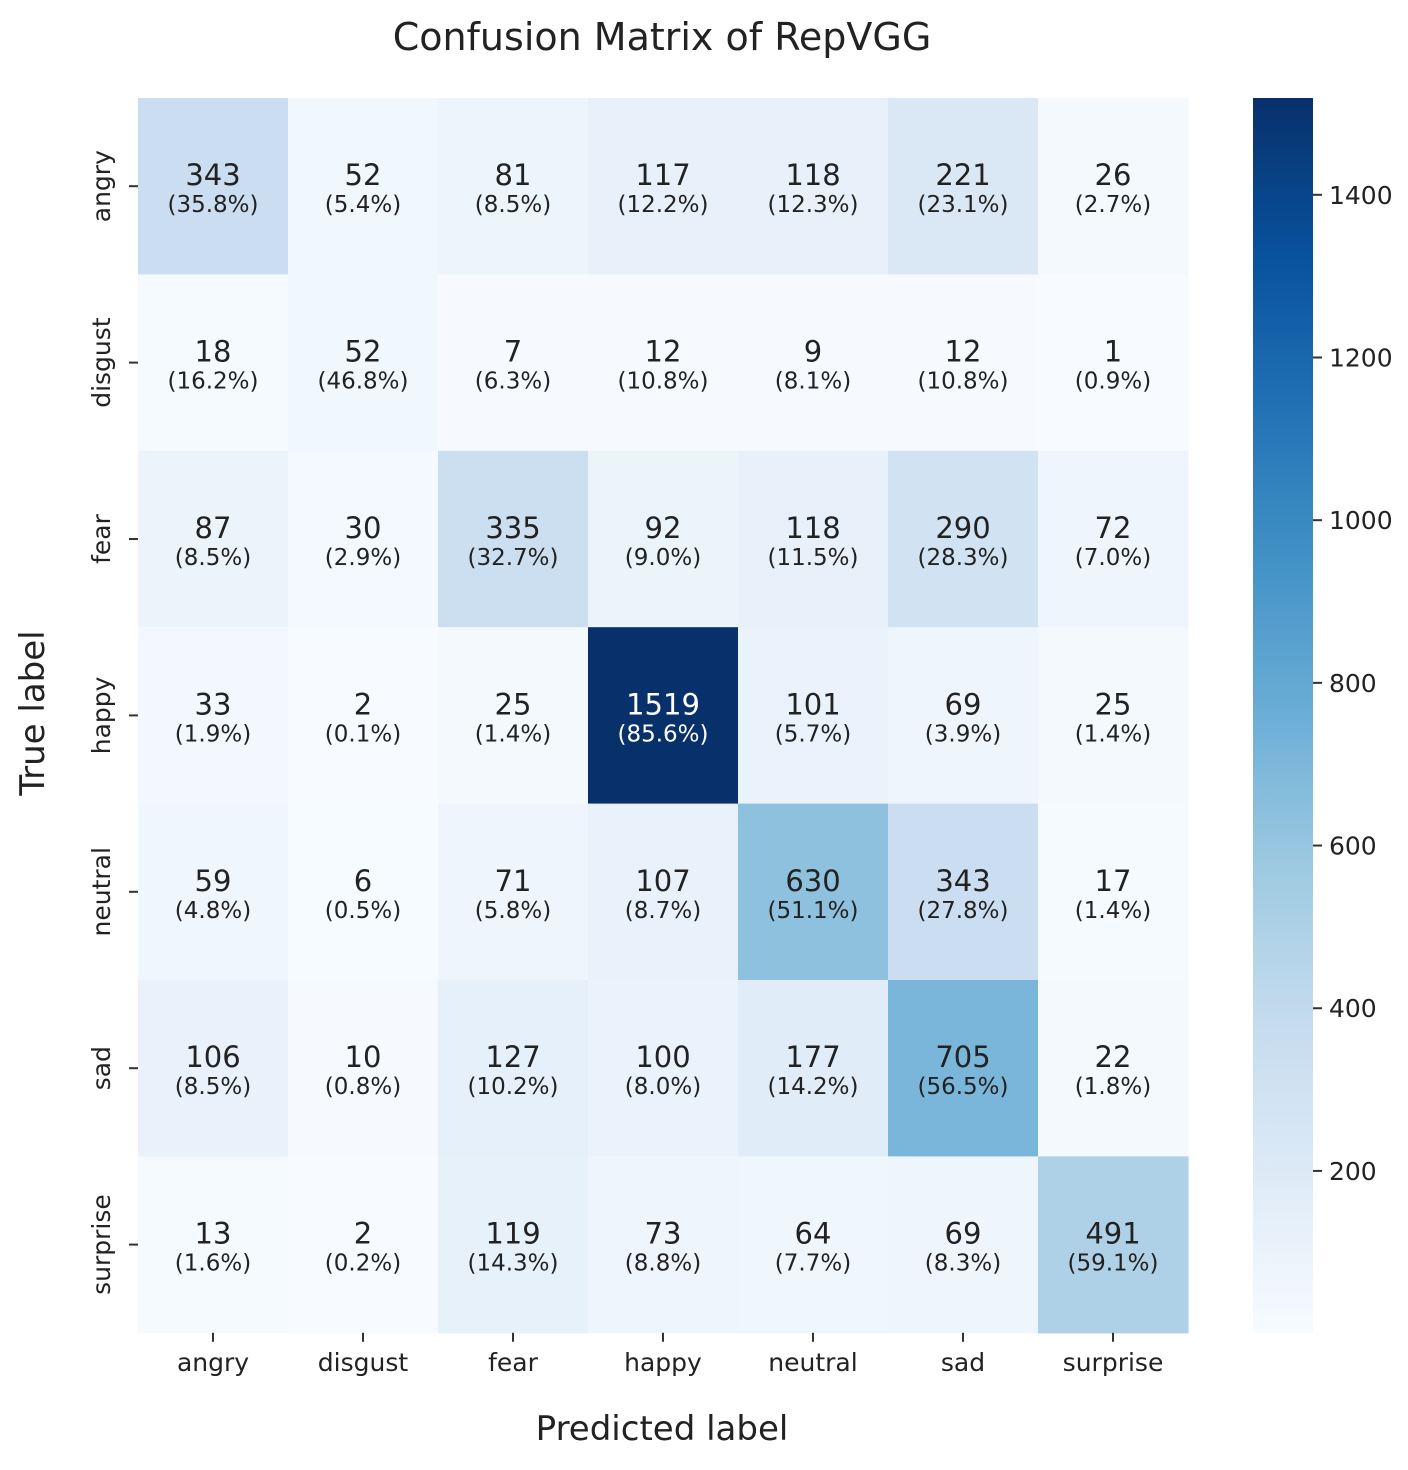  Describe the element at coordinates (1113, 704) in the screenshot. I see `cell-count-label: 25` at that location.